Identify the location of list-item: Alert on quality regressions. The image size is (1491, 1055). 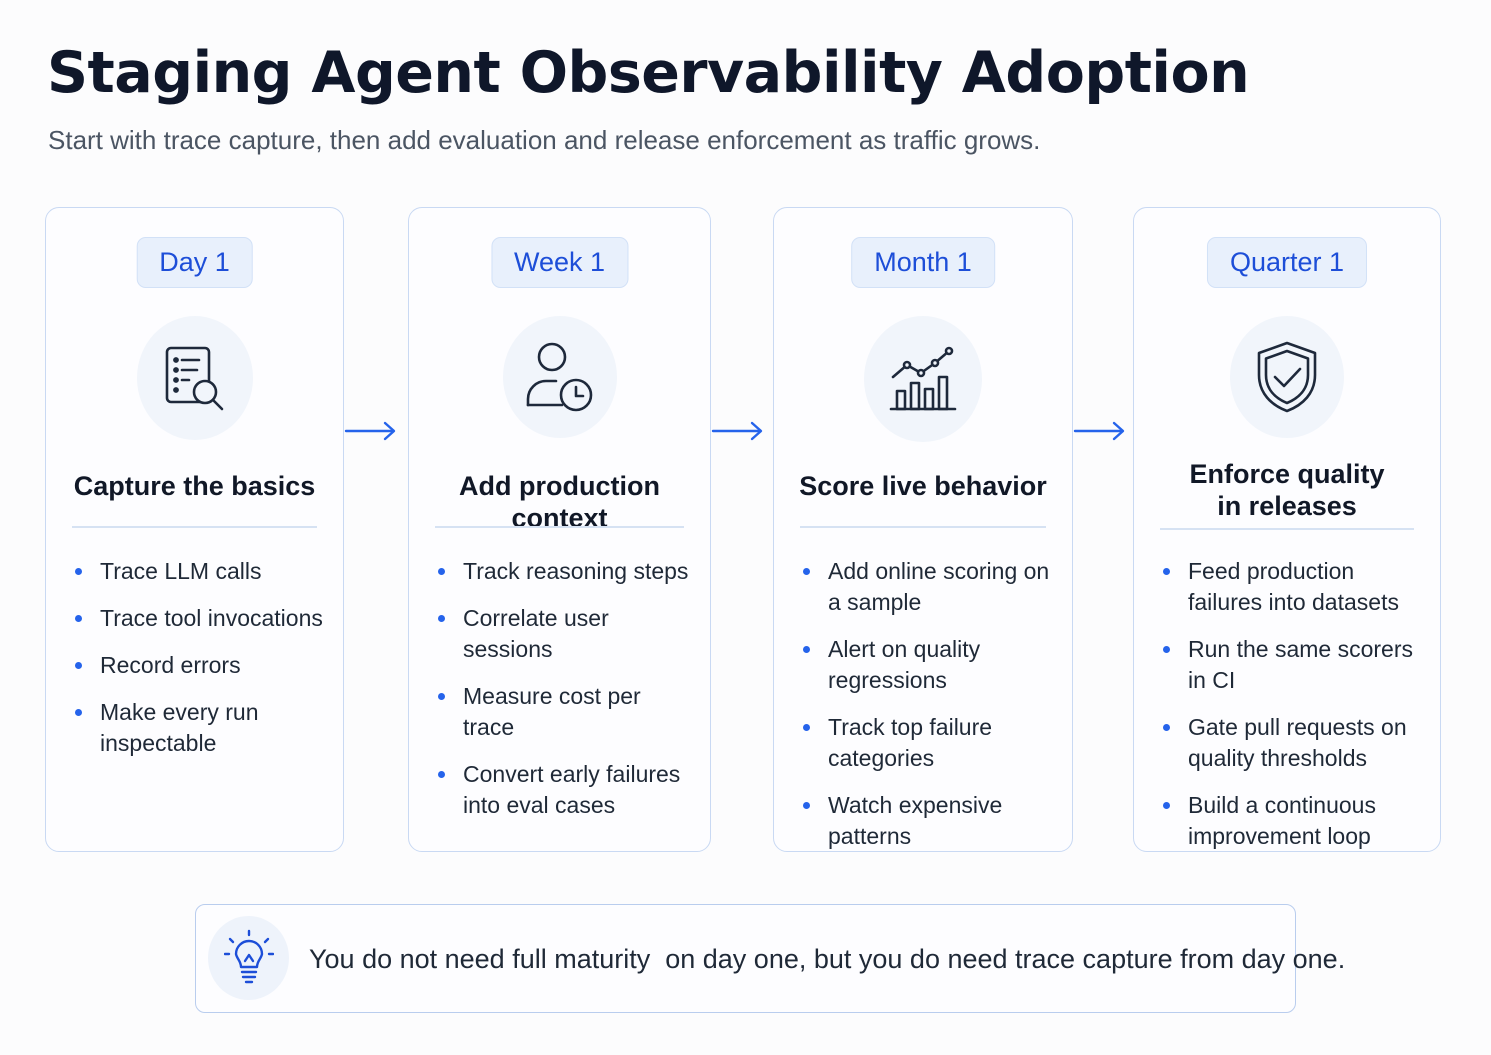
(929, 665).